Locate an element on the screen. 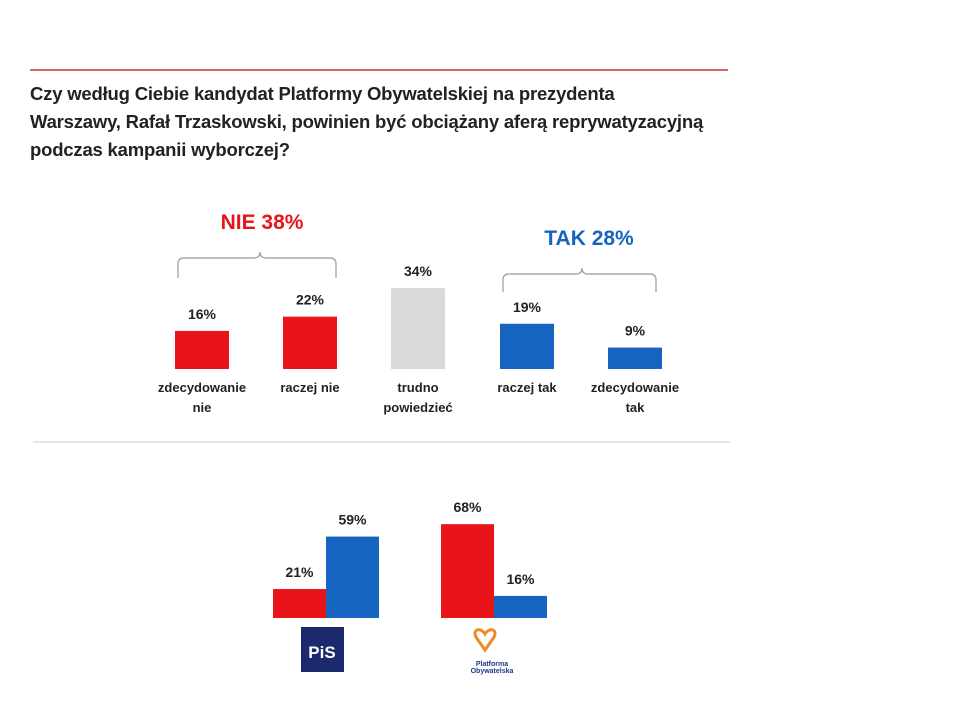  po-logo is located at coordinates (485, 640).